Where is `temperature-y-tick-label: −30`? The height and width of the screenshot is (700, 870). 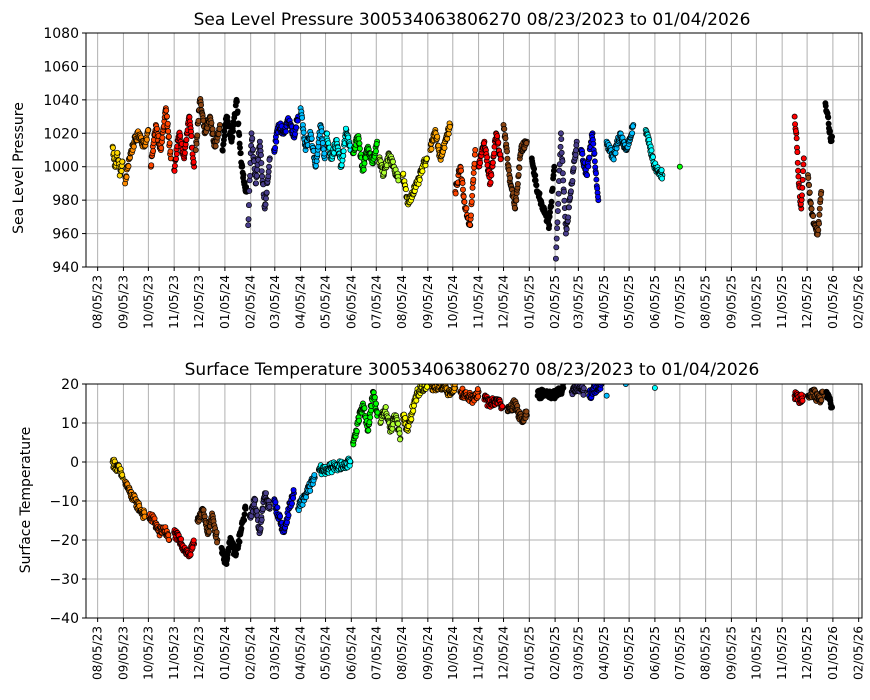
temperature-y-tick-label: −30 is located at coordinates (64, 580).